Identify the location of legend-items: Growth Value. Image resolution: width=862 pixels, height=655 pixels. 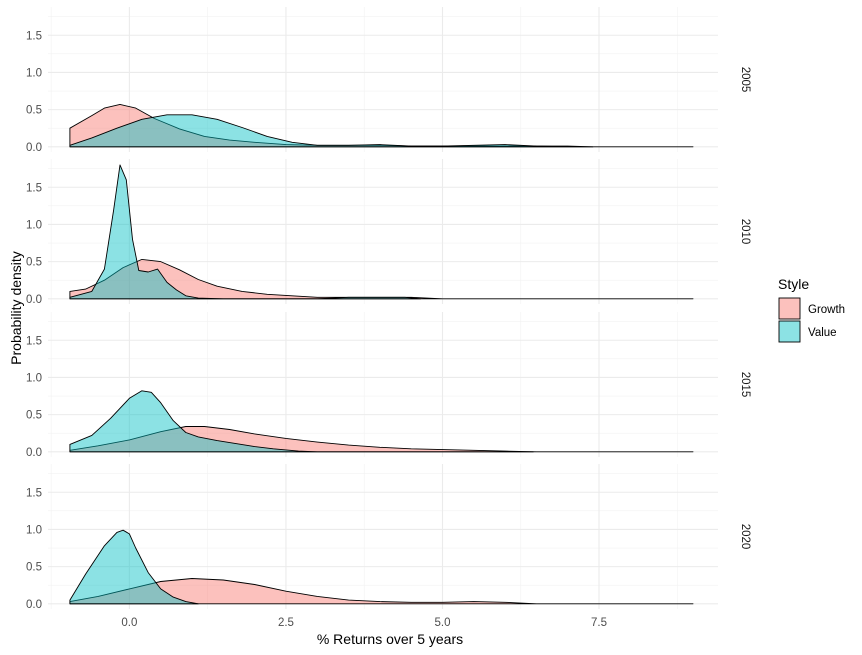
(811, 320).